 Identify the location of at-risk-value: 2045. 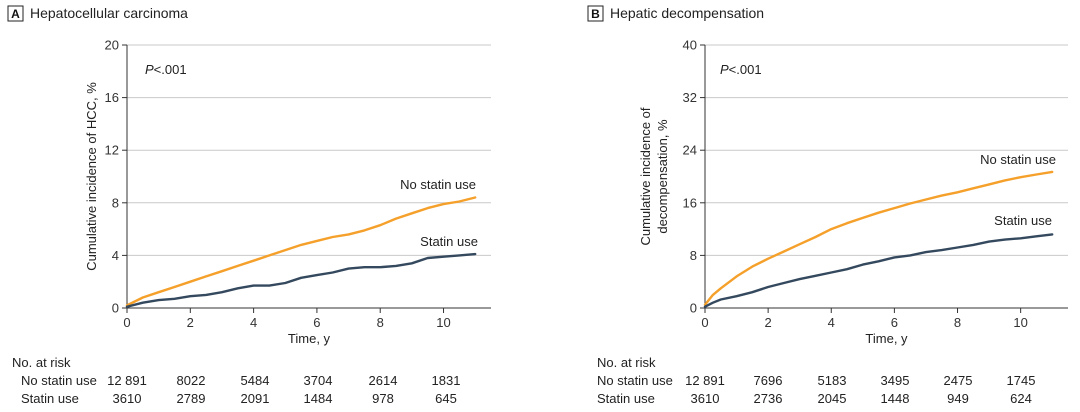
(832, 398).